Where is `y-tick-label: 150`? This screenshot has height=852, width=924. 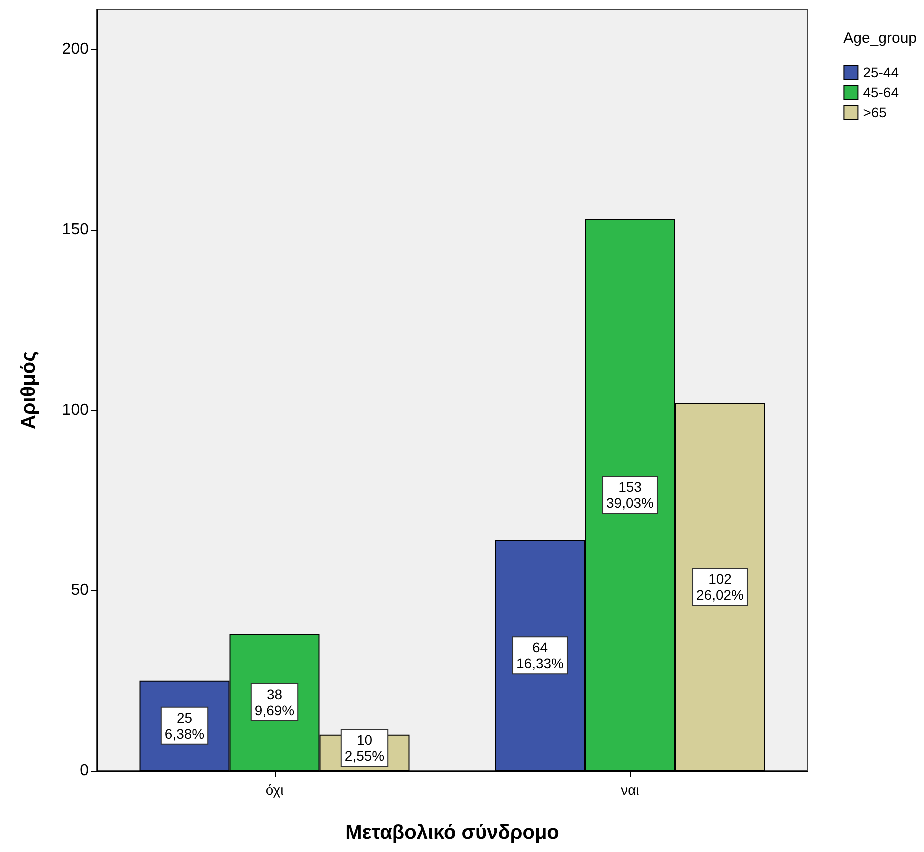 y-tick-label: 150 is located at coordinates (76, 230).